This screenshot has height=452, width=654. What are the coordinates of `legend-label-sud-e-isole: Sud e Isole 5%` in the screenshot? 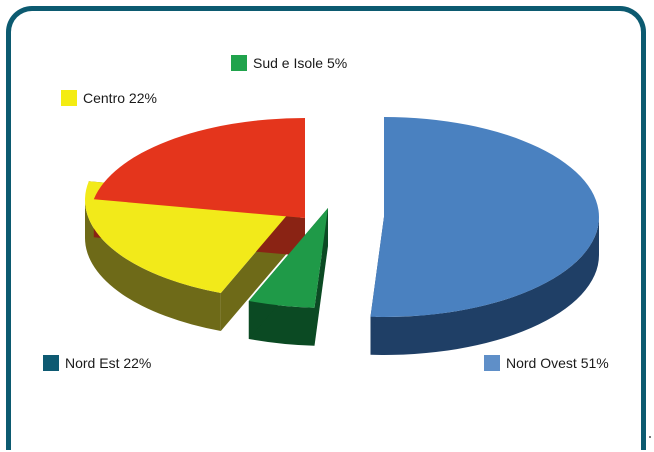 It's located at (300, 63).